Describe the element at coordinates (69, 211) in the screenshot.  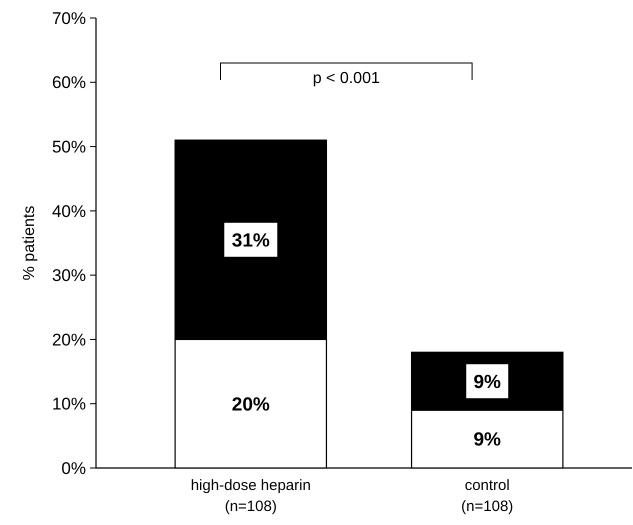
I see `y-tick-label: 40%` at that location.